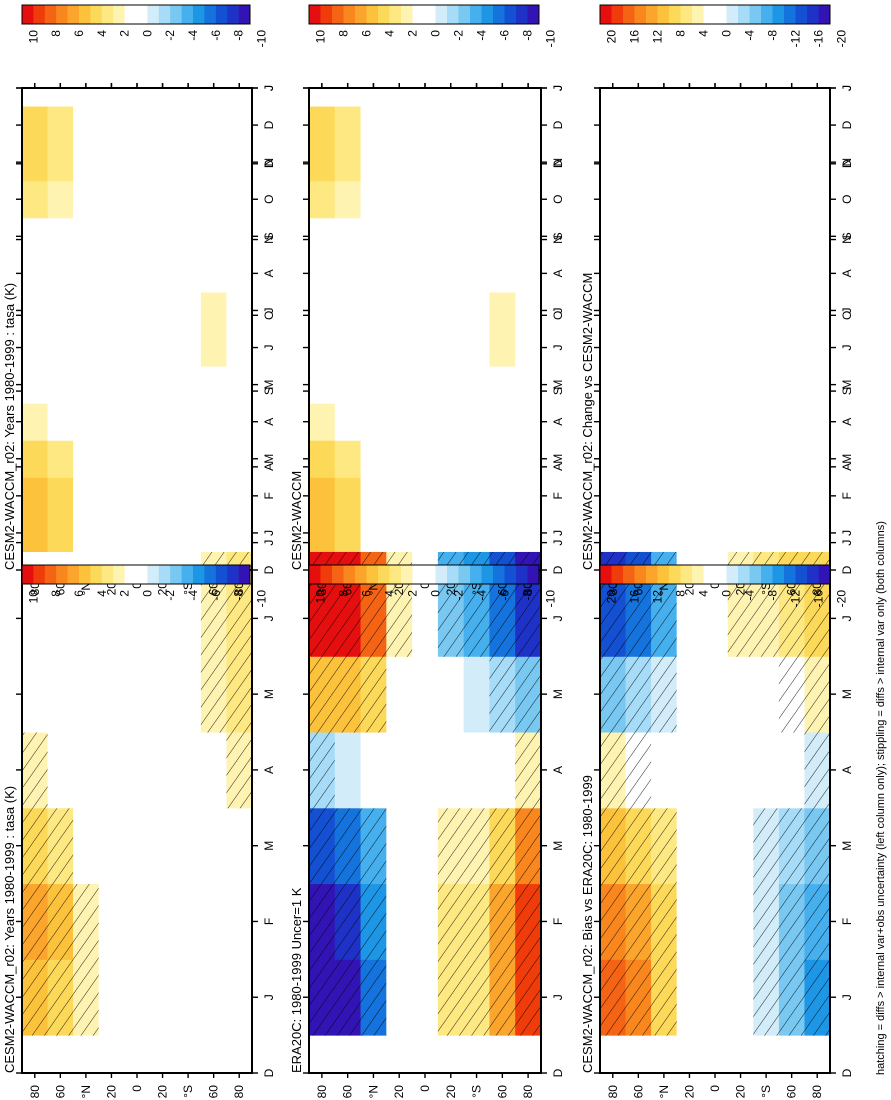 The height and width of the screenshot is (1100, 891). What do you see at coordinates (269, 315) in the screenshot?
I see `month-tick-label: O` at bounding box center [269, 315].